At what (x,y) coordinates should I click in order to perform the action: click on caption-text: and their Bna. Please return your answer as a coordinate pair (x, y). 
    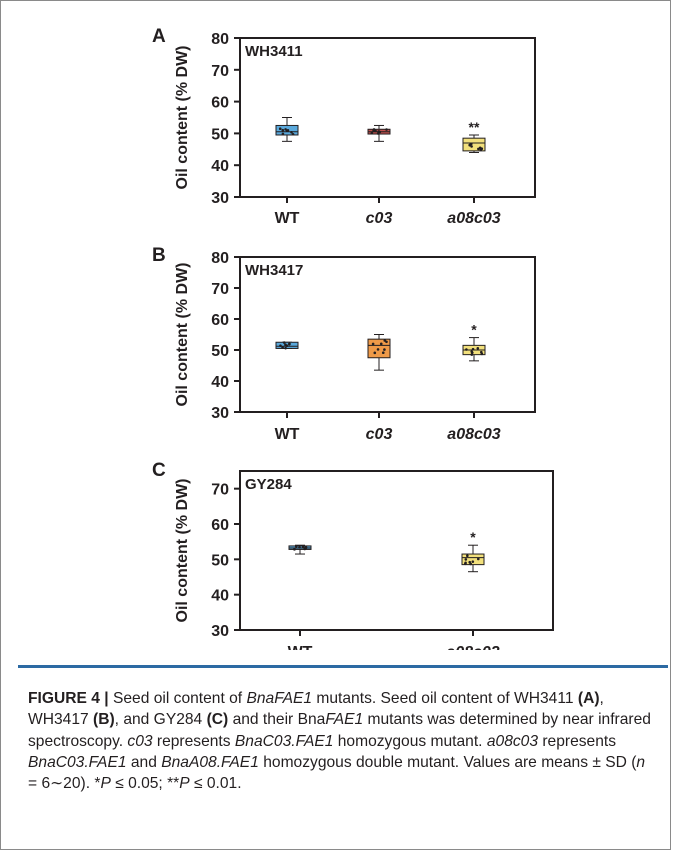
    Looking at the image, I should click on (277, 720).